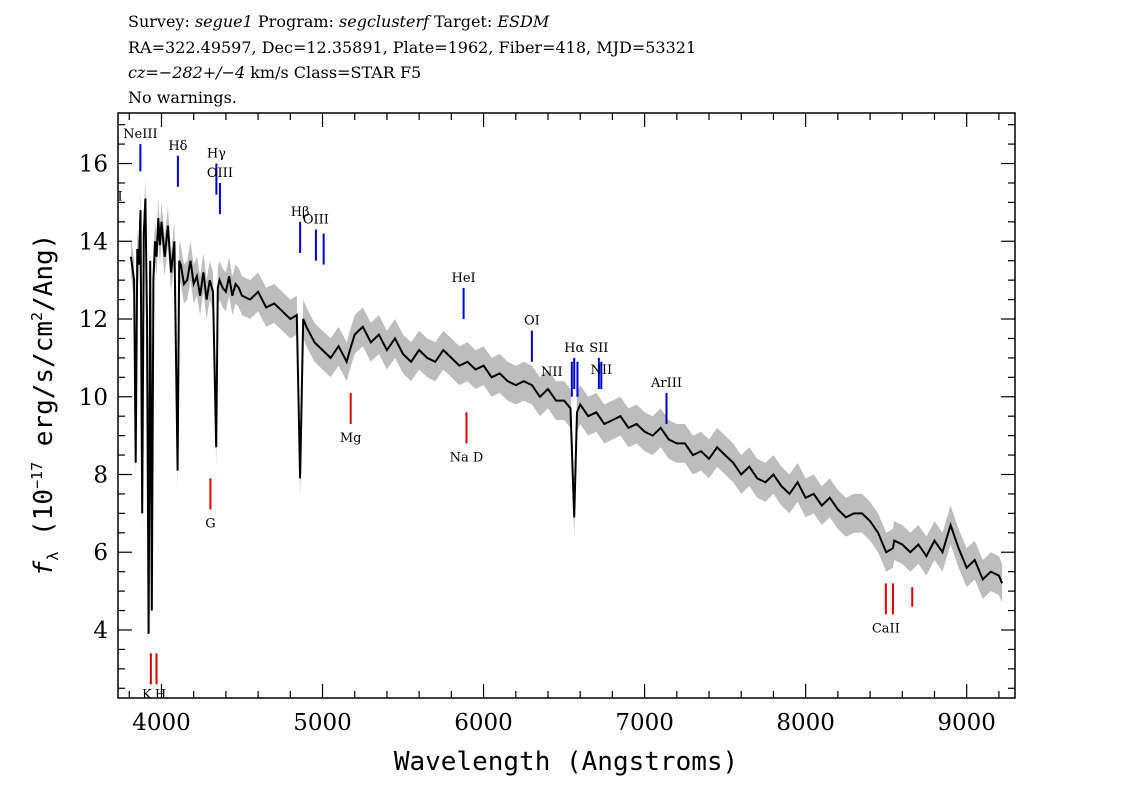 The height and width of the screenshot is (810, 1134). Describe the element at coordinates (666, 383) in the screenshot. I see `marker-label-15: ArIII` at that location.